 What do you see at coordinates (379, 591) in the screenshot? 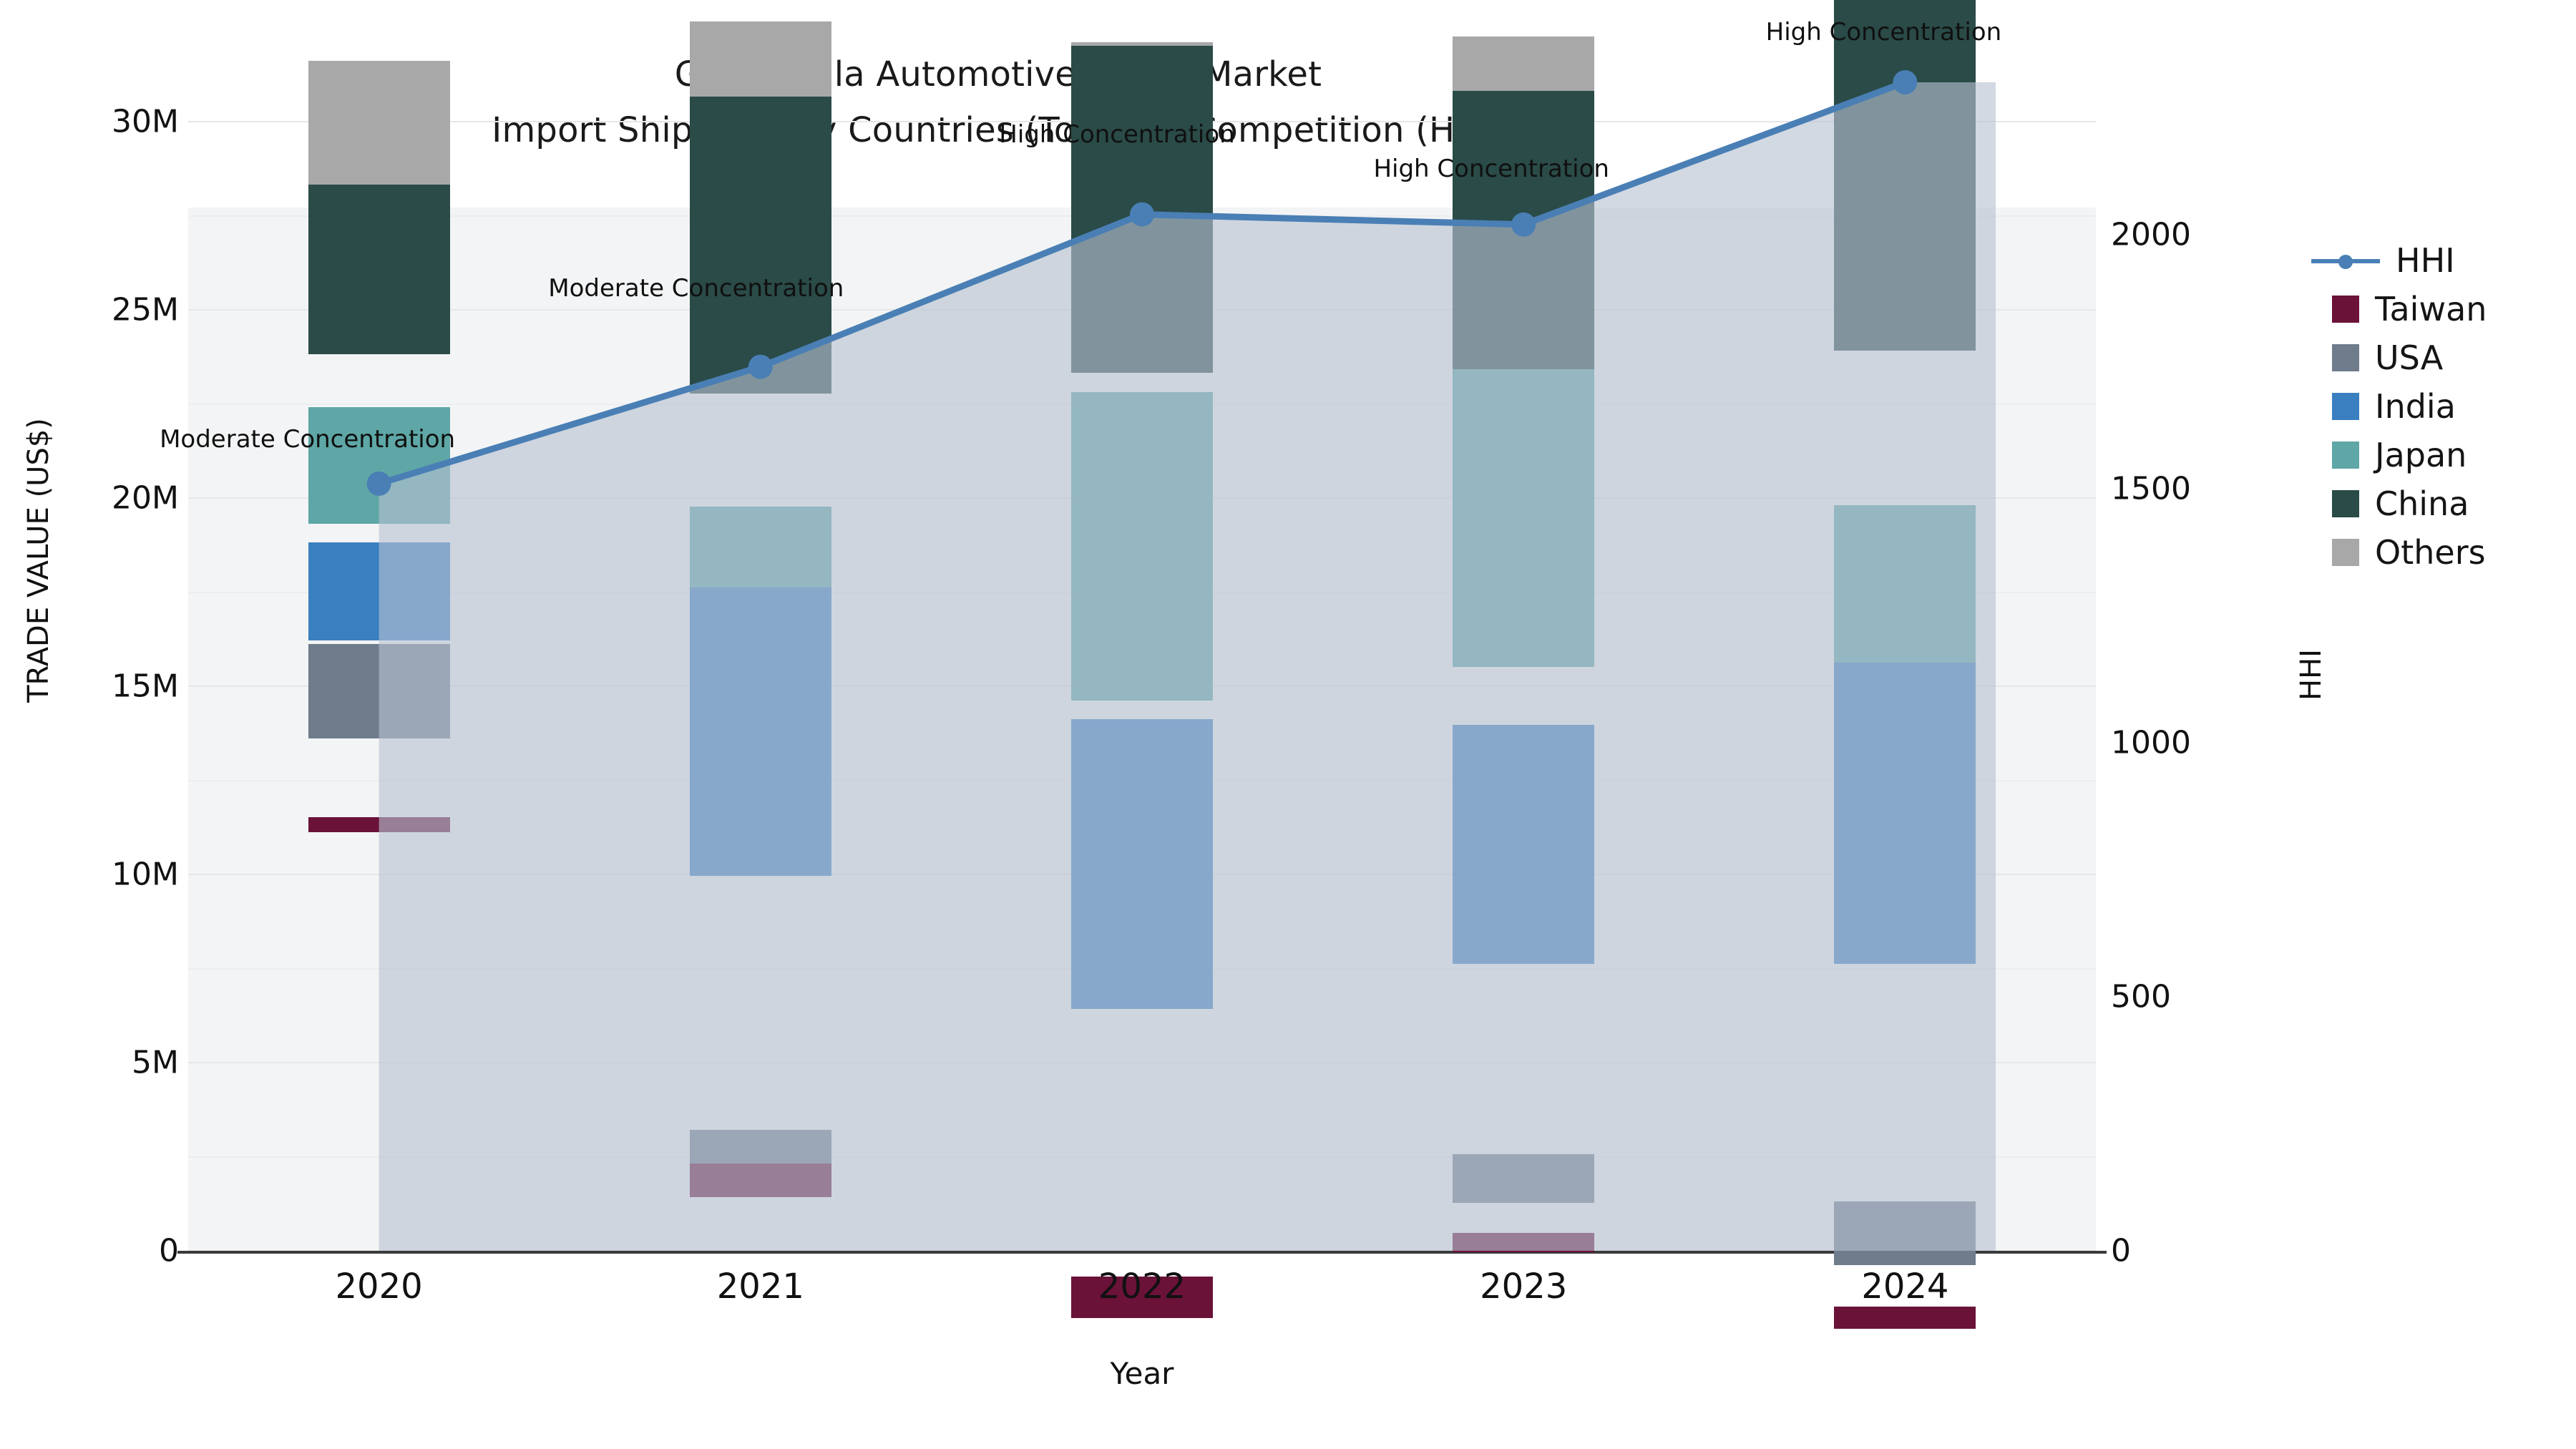
I see `bar-segment-india-2020` at bounding box center [379, 591].